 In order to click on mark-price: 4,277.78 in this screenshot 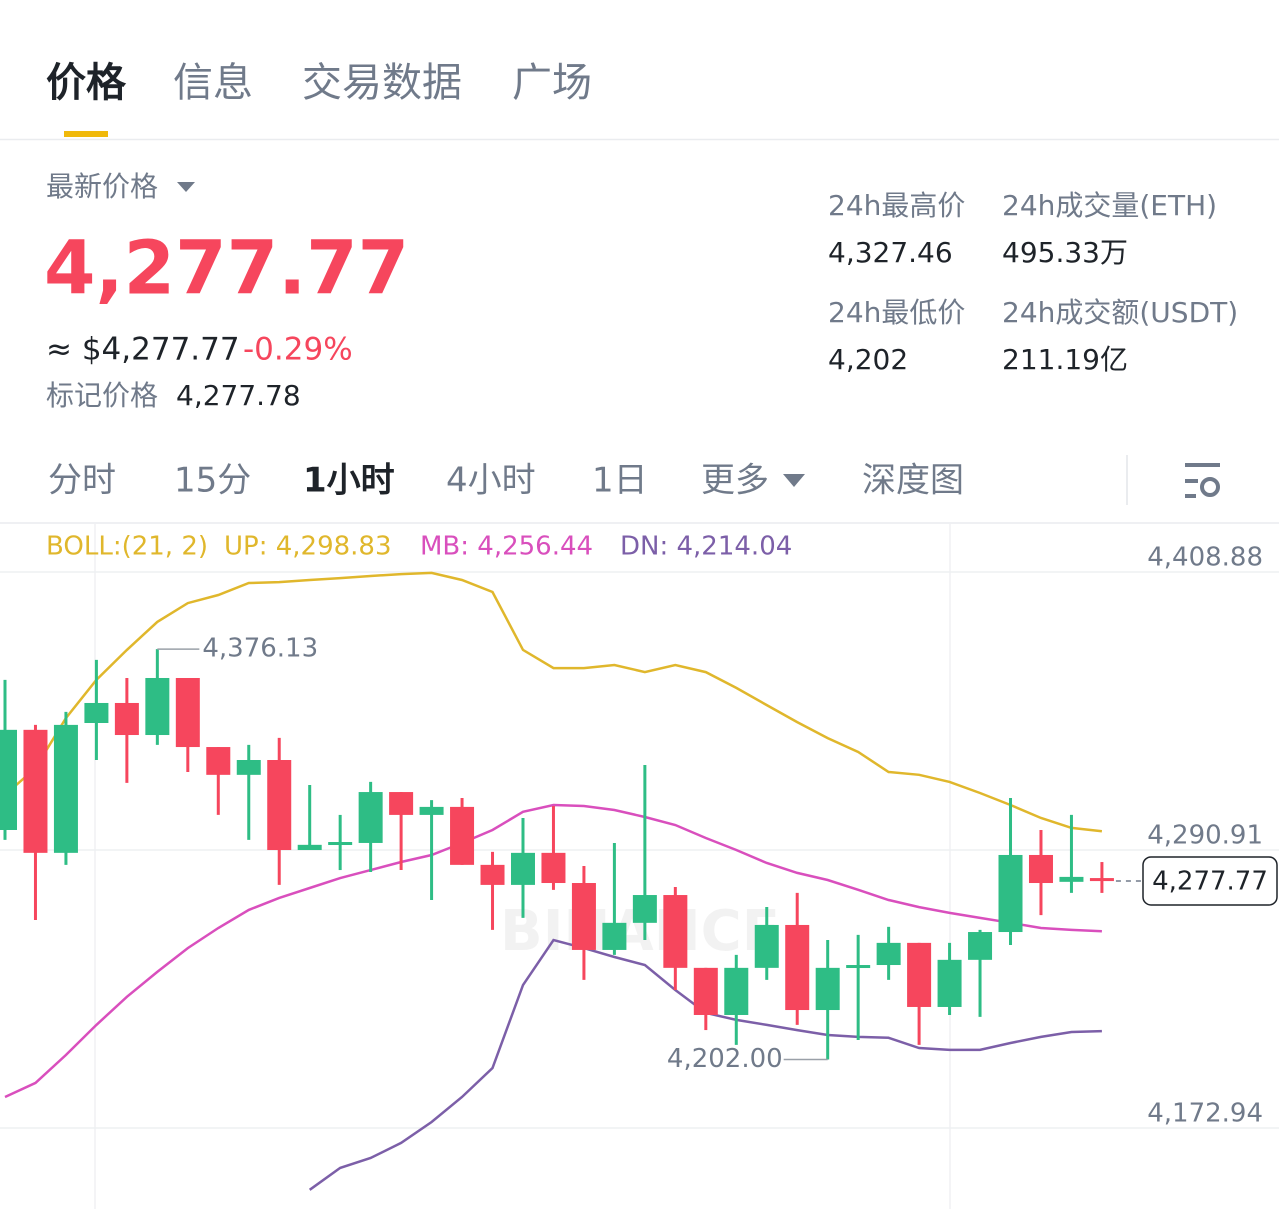, I will do `click(238, 395)`.